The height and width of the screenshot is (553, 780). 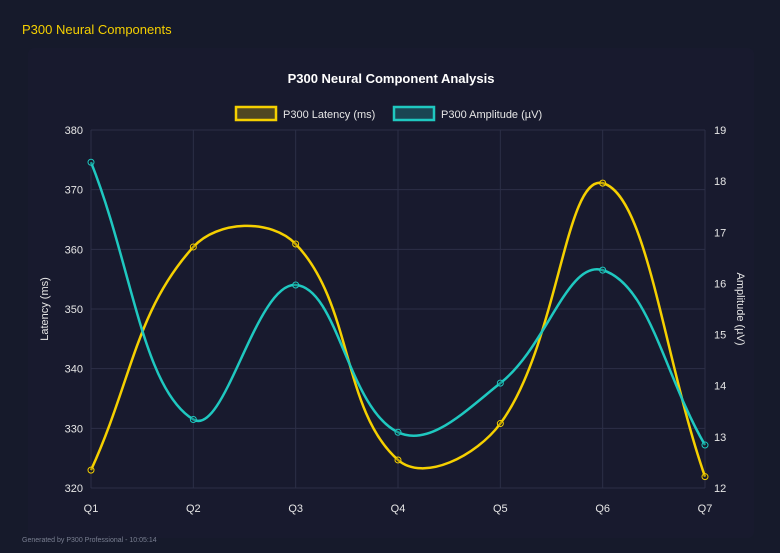 What do you see at coordinates (740, 309) in the screenshot?
I see `y-right-axis-label: Amplitude (µV)` at bounding box center [740, 309].